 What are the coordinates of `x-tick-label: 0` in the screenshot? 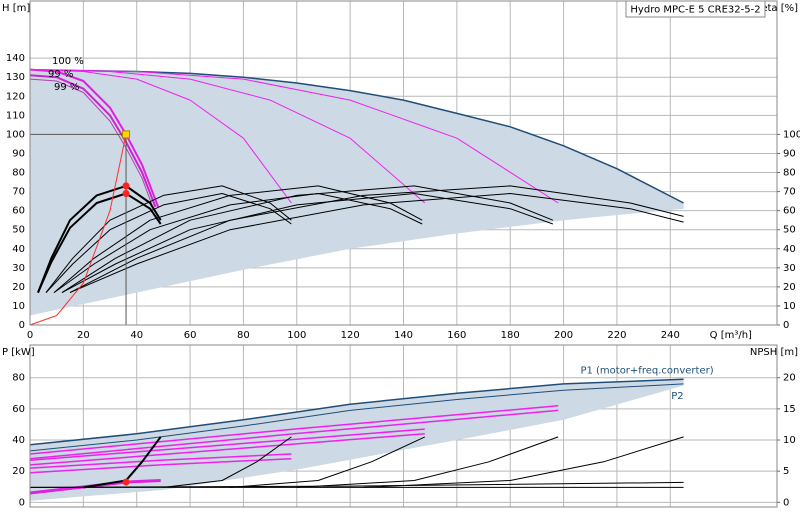 It's located at (30, 335).